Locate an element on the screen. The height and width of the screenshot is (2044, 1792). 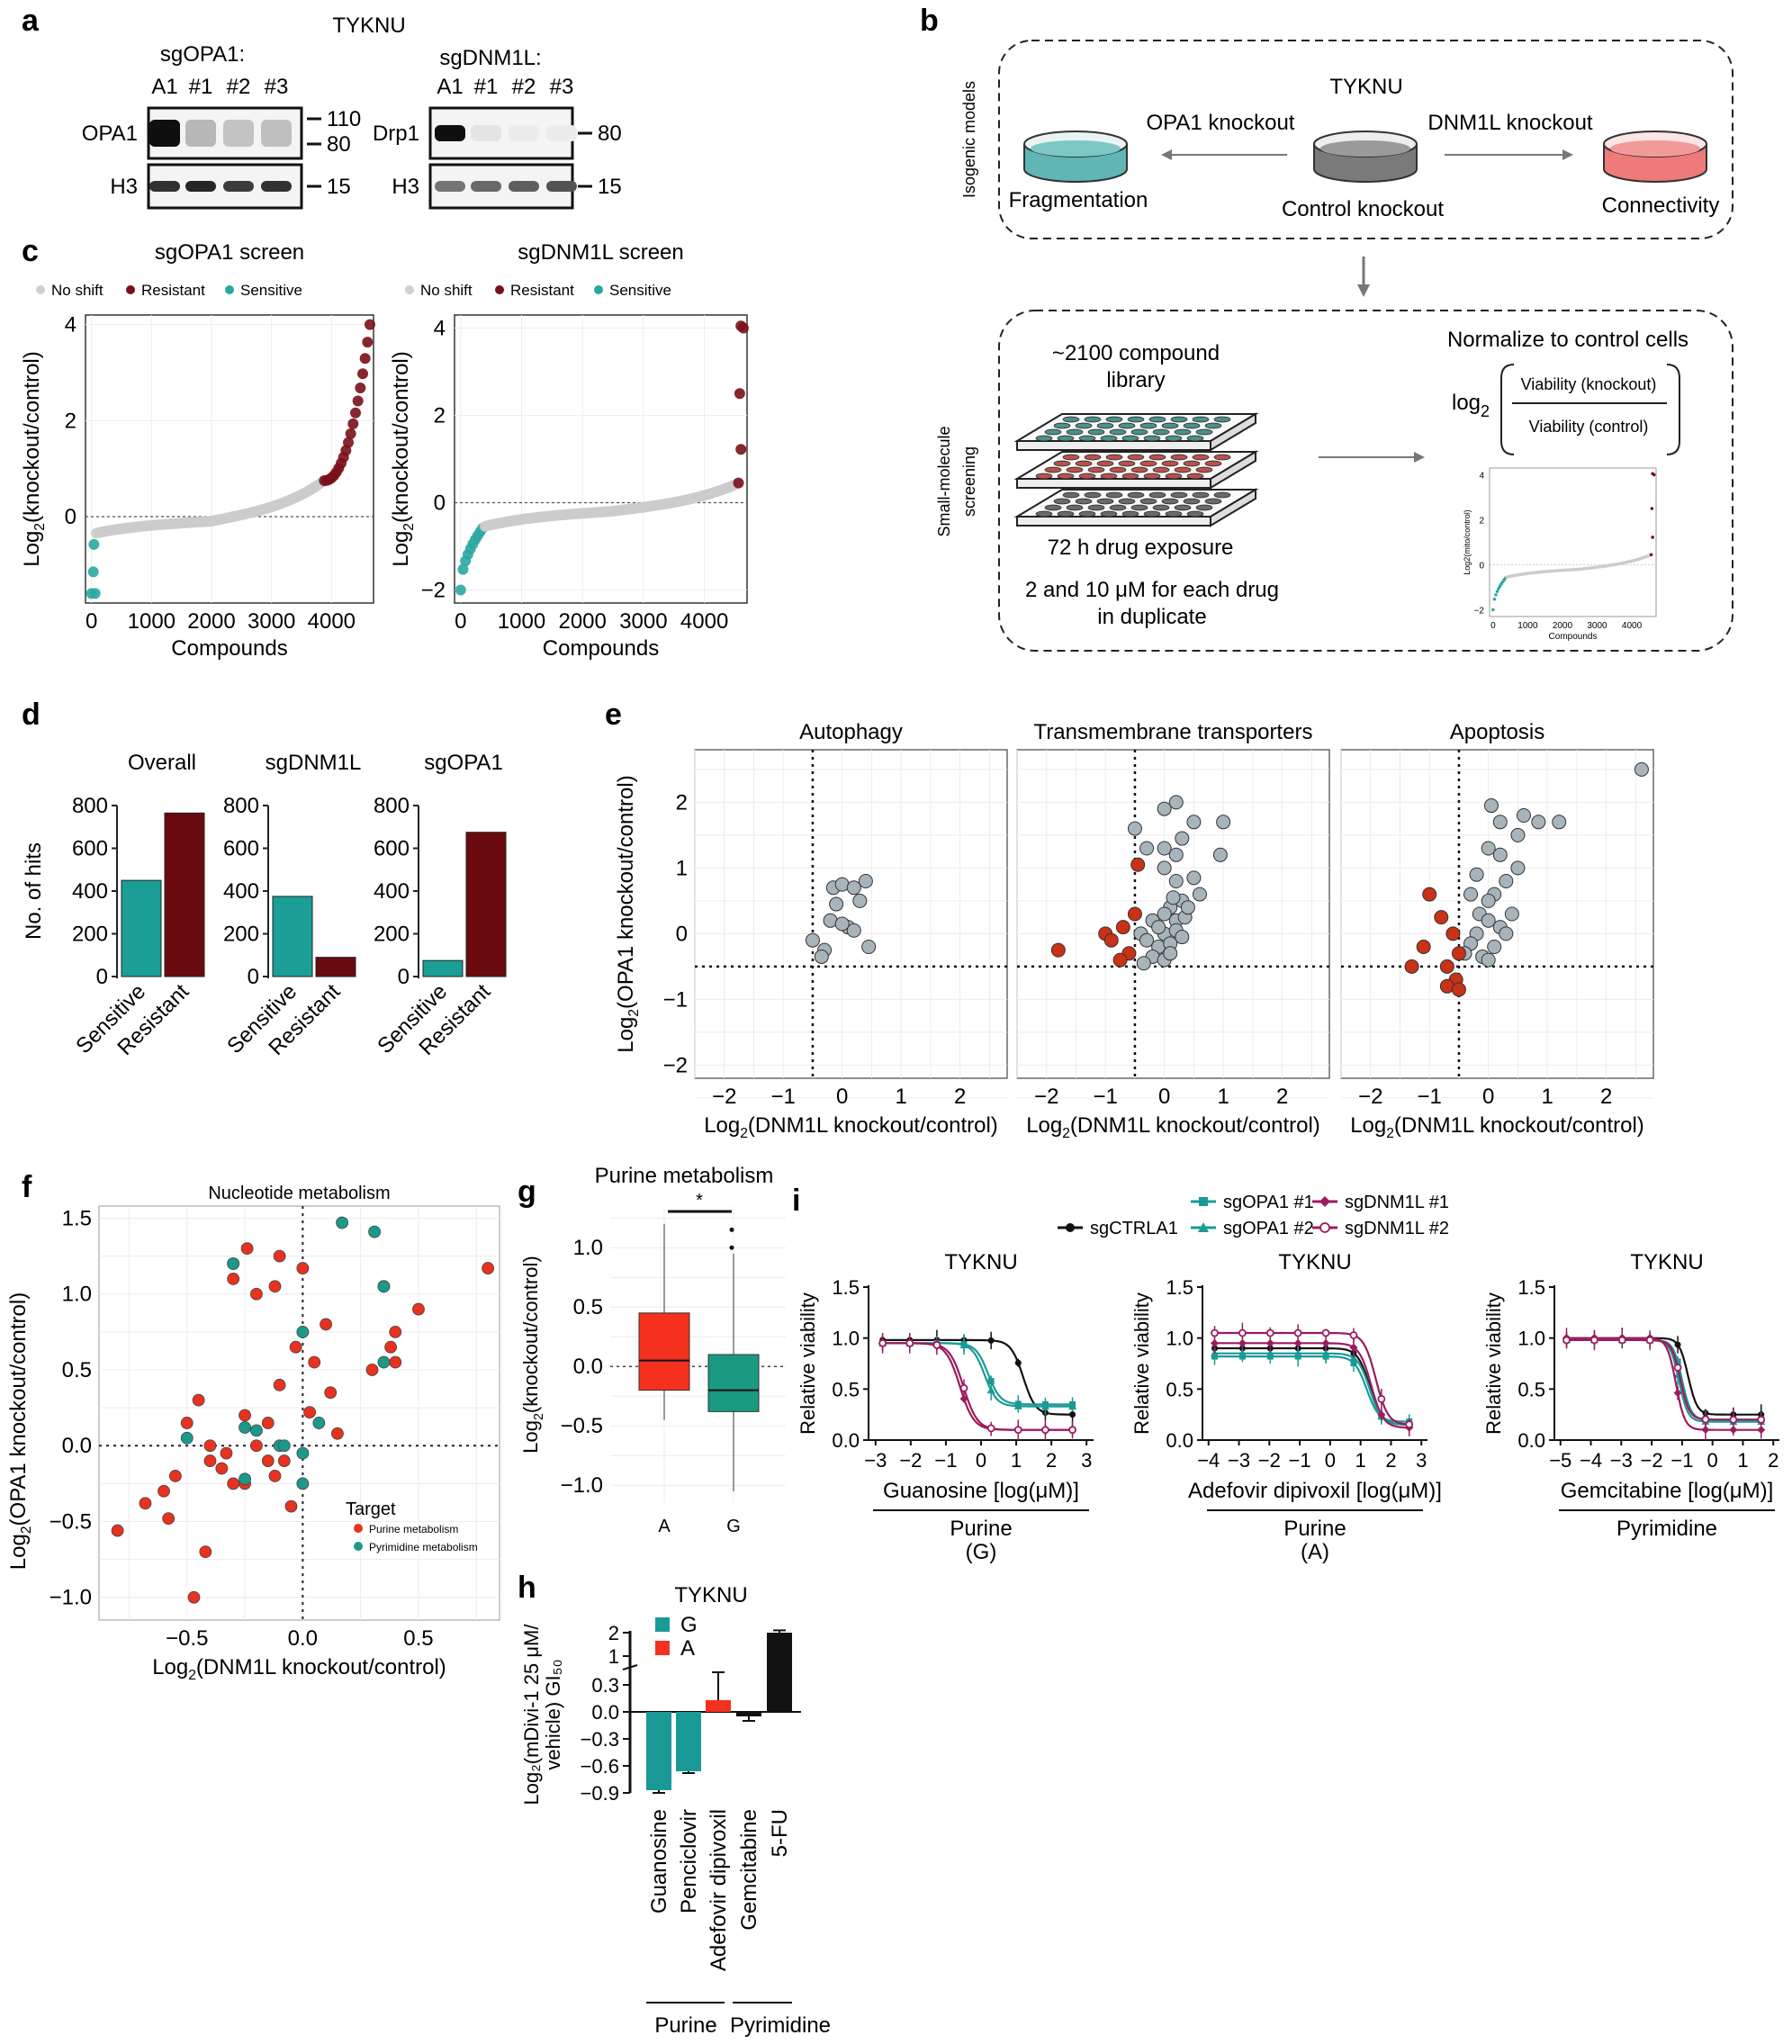
facet-title: Transmembrane transporters is located at coordinates (1173, 732).